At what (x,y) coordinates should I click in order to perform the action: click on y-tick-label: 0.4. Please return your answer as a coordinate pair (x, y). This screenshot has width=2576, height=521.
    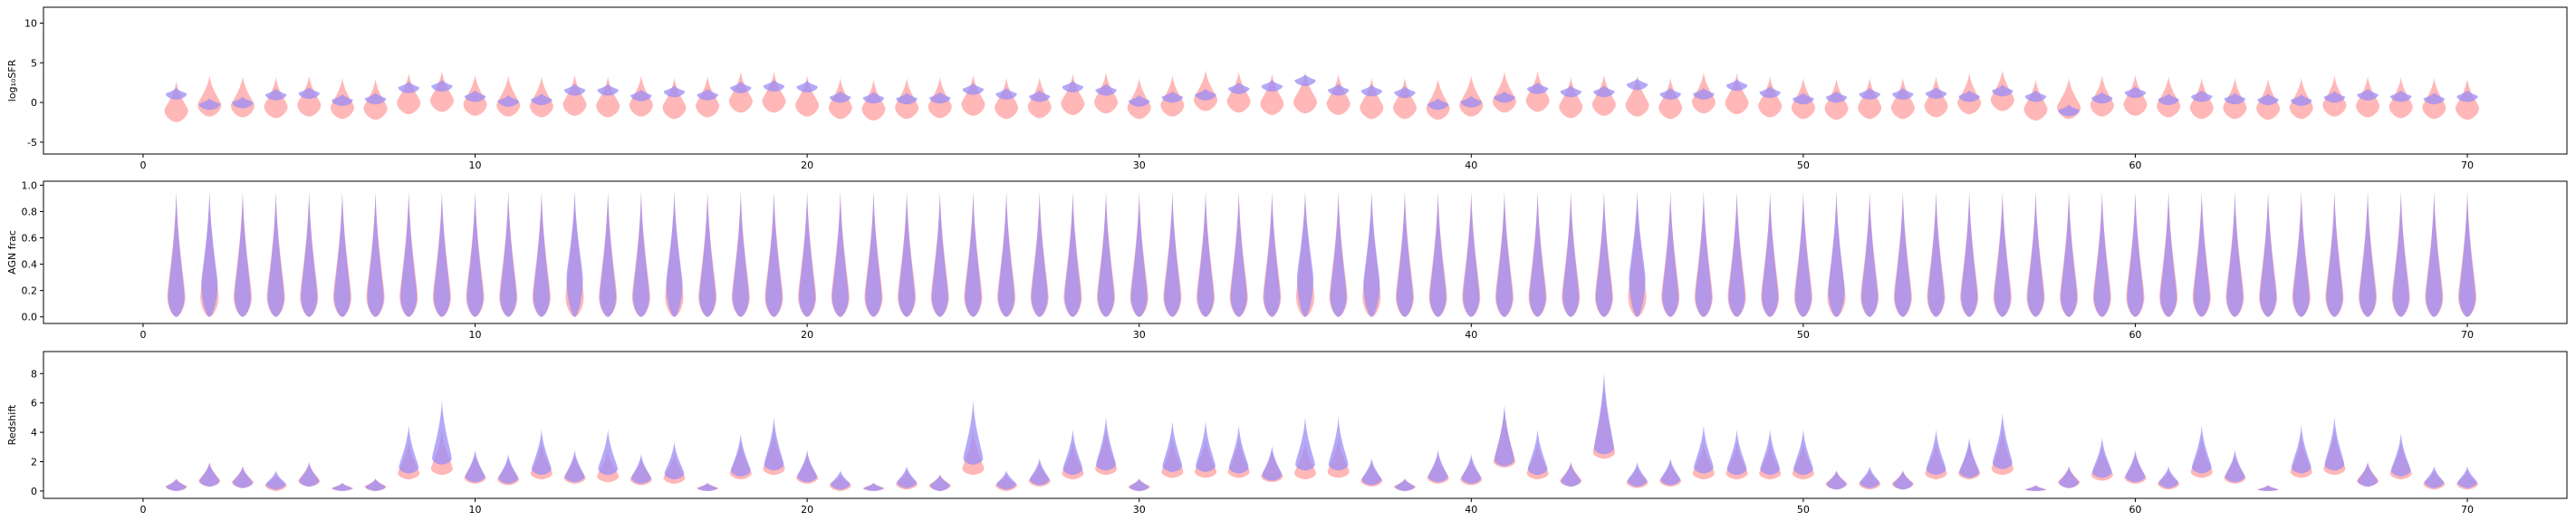
    Looking at the image, I should click on (30, 265).